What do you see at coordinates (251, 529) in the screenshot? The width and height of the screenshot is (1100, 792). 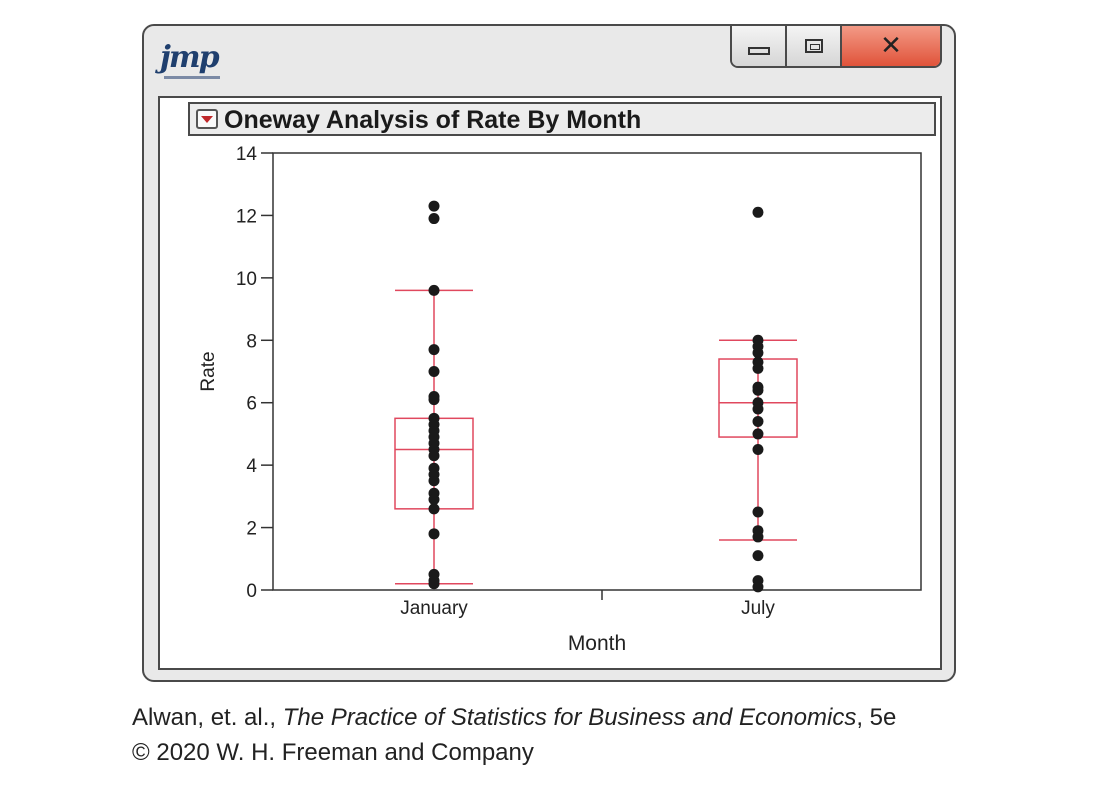 I see `y-tick-label: 2` at bounding box center [251, 529].